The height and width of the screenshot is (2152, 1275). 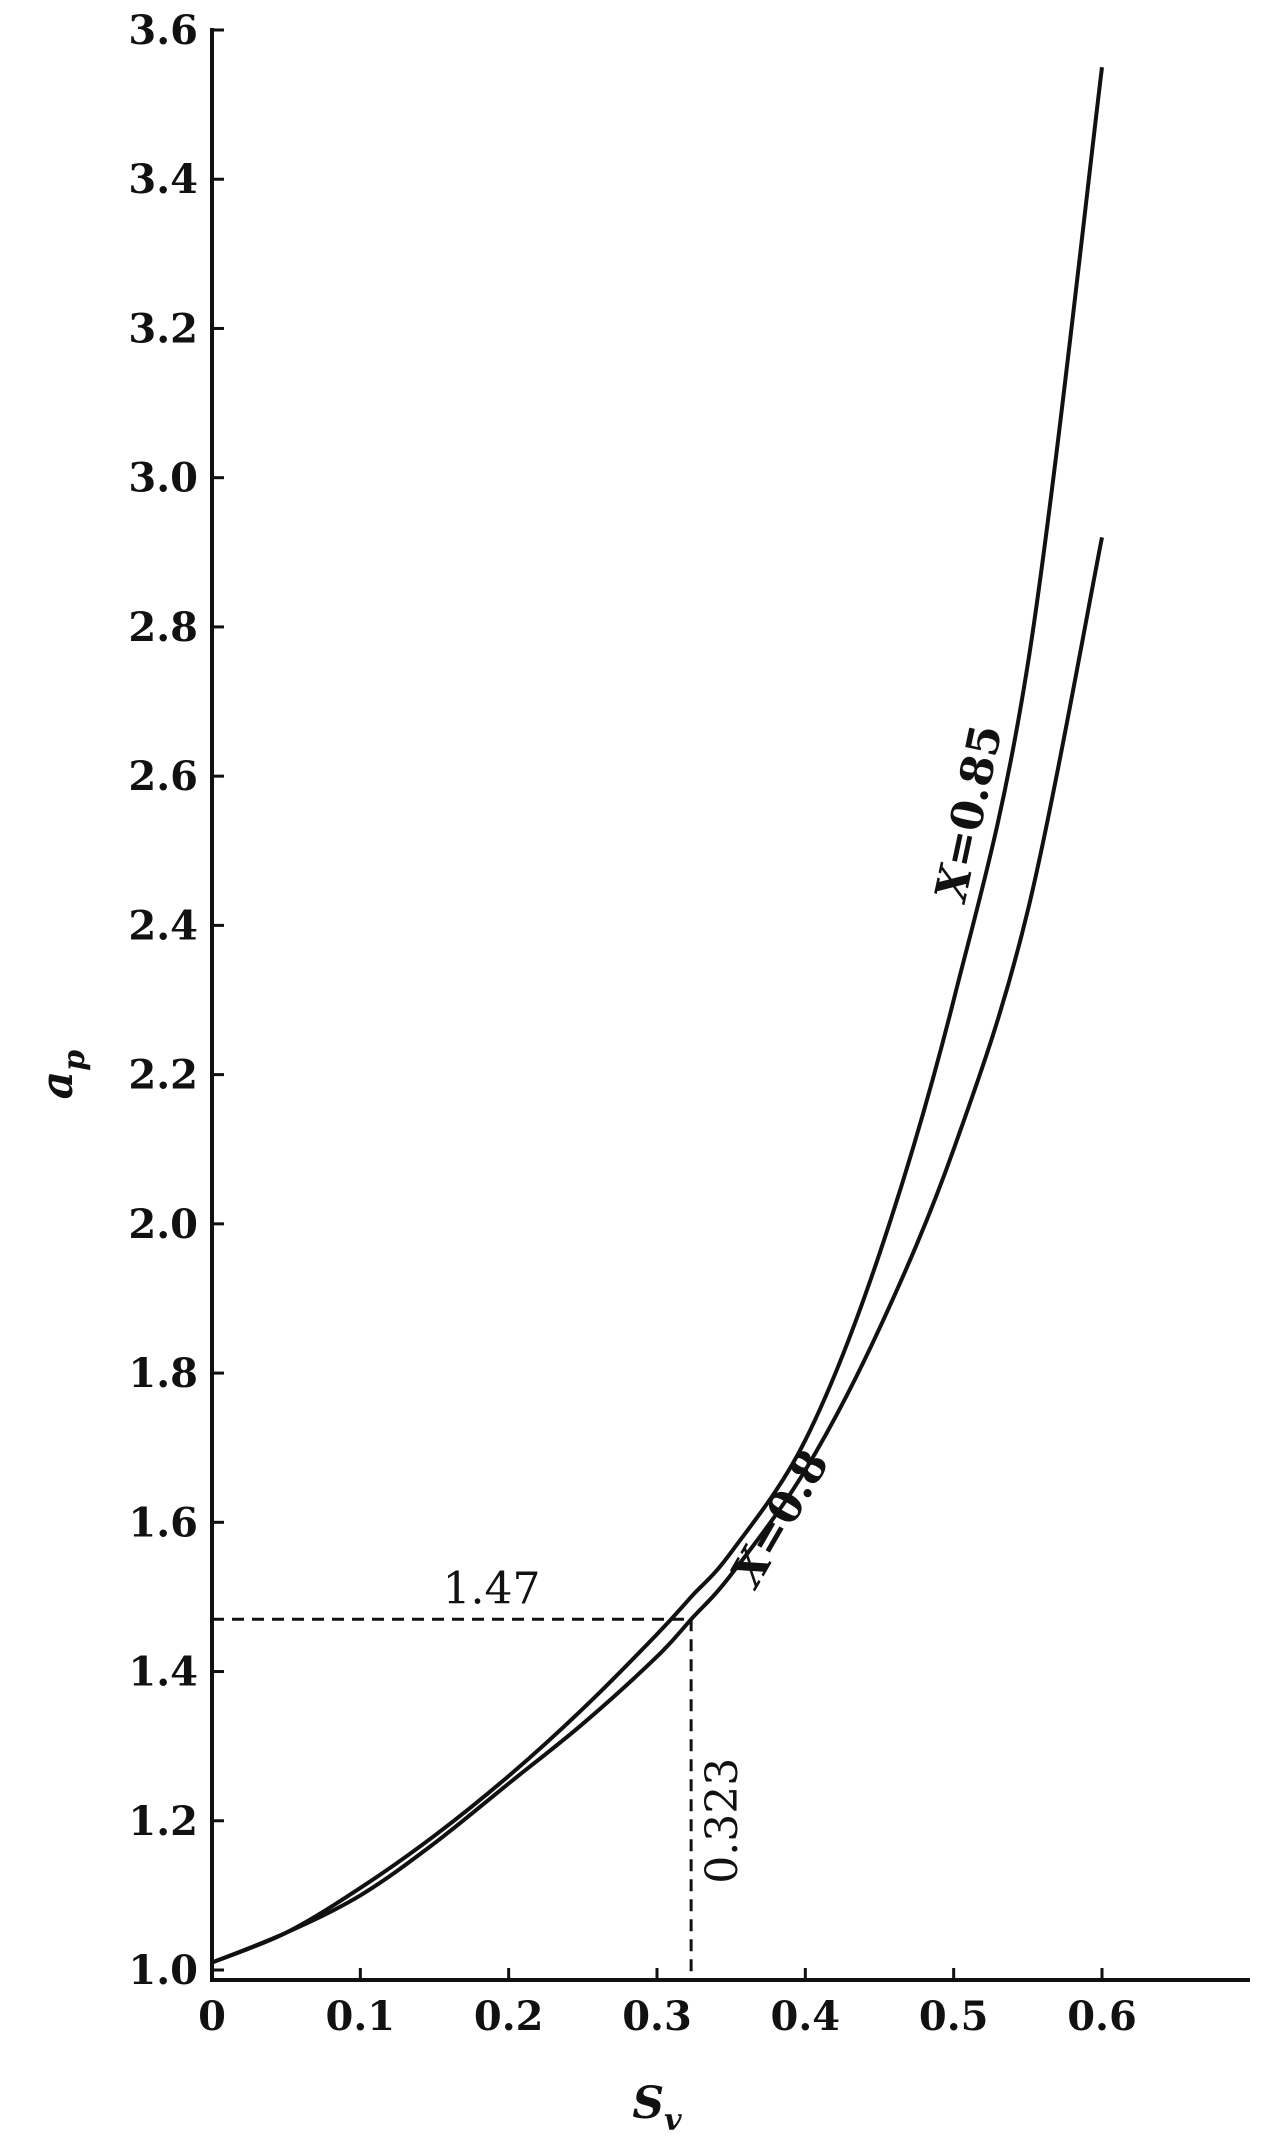 I want to click on x-axis-title: Sv, so click(x=657, y=2108).